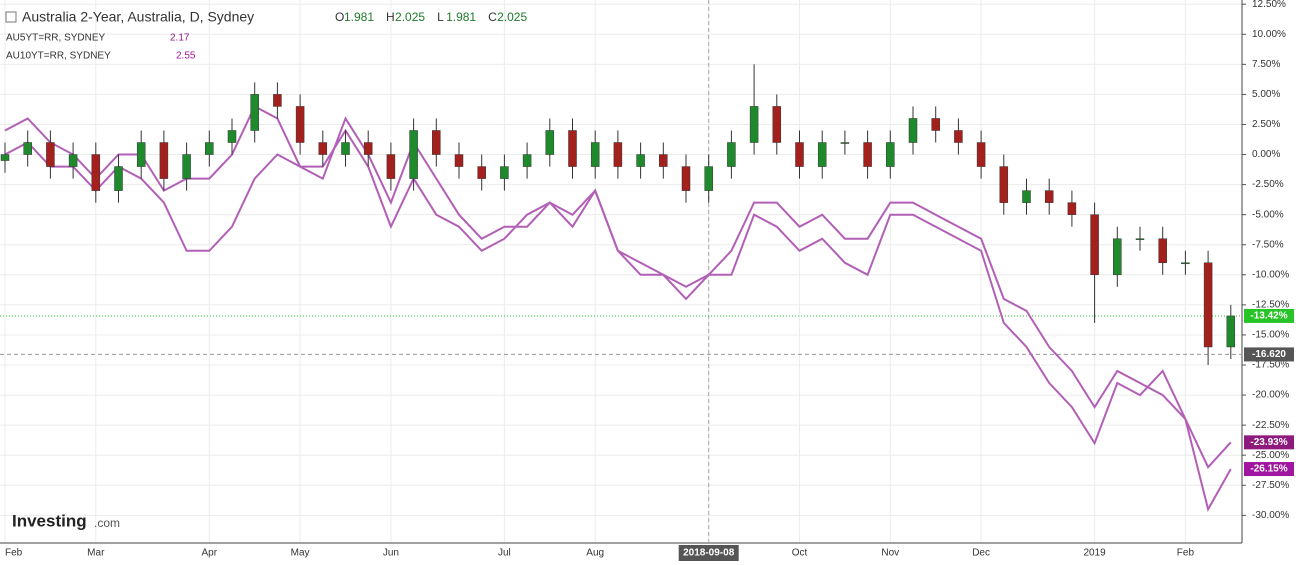  Describe the element at coordinates (1269, 5) in the screenshot. I see `y-tick-label: 12.50%` at that location.